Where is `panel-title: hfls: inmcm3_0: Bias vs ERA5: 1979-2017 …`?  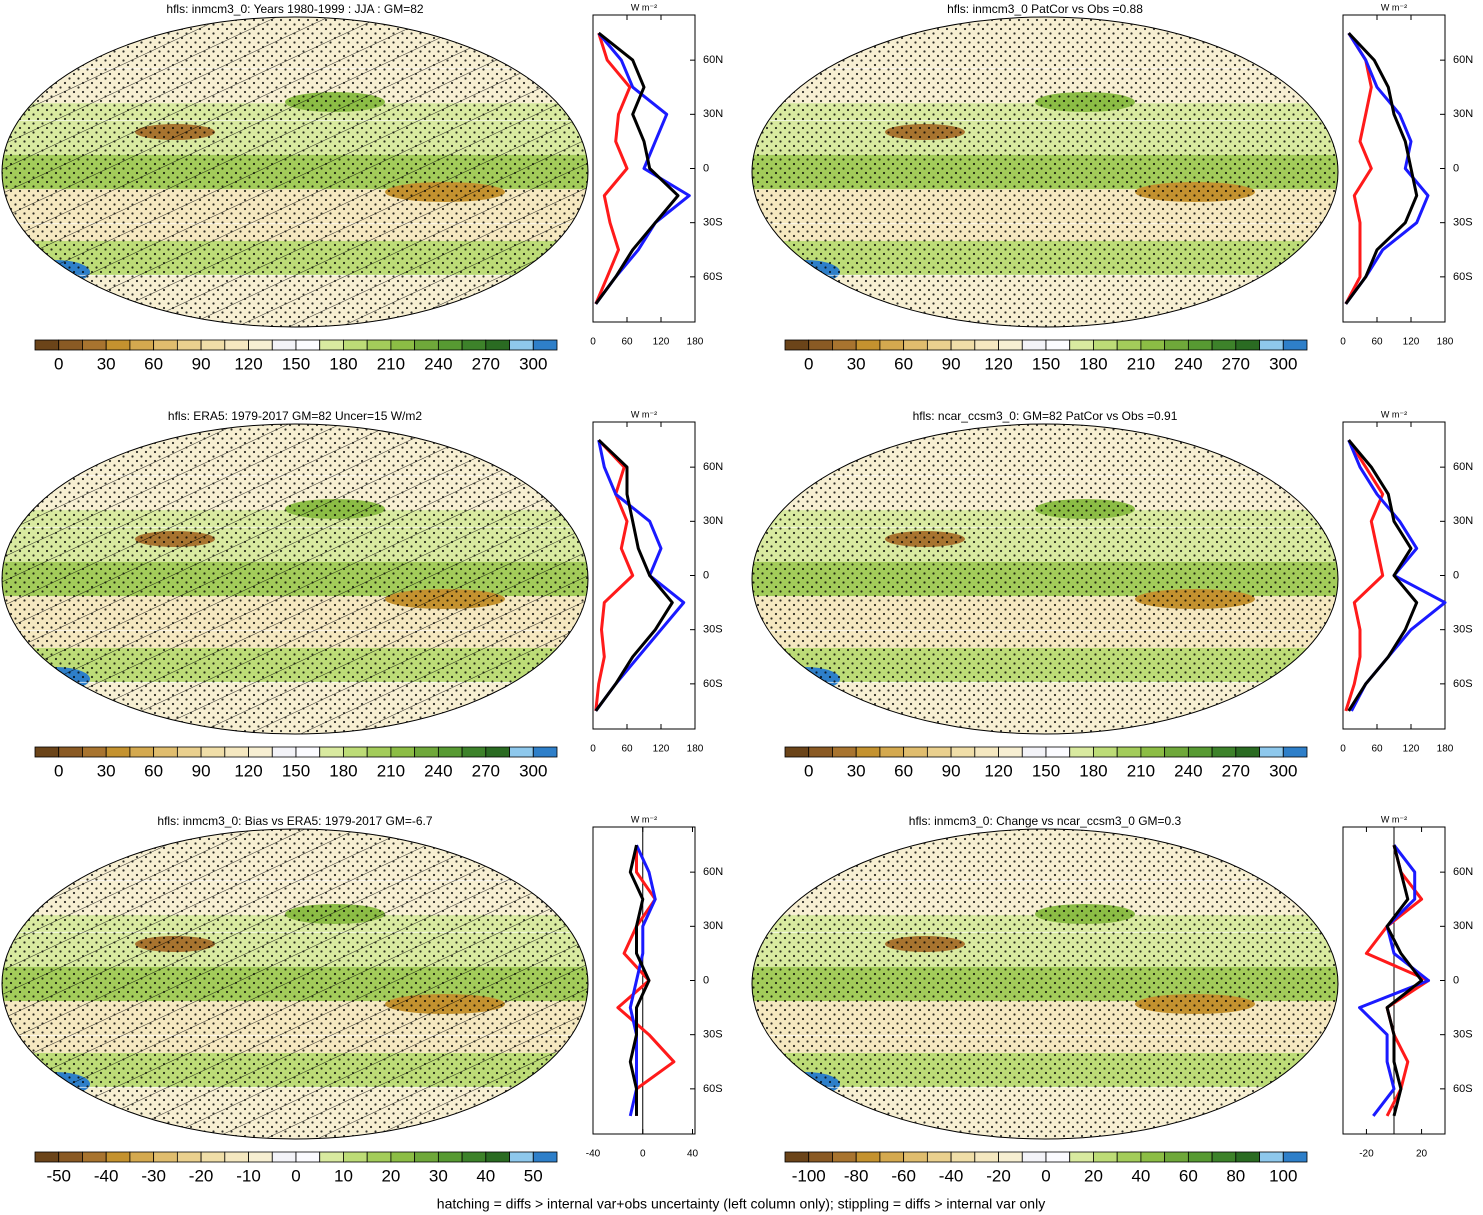
panel-title: hfls: inmcm3_0: Bias vs ERA5: 1979-2017 … is located at coordinates (294, 821).